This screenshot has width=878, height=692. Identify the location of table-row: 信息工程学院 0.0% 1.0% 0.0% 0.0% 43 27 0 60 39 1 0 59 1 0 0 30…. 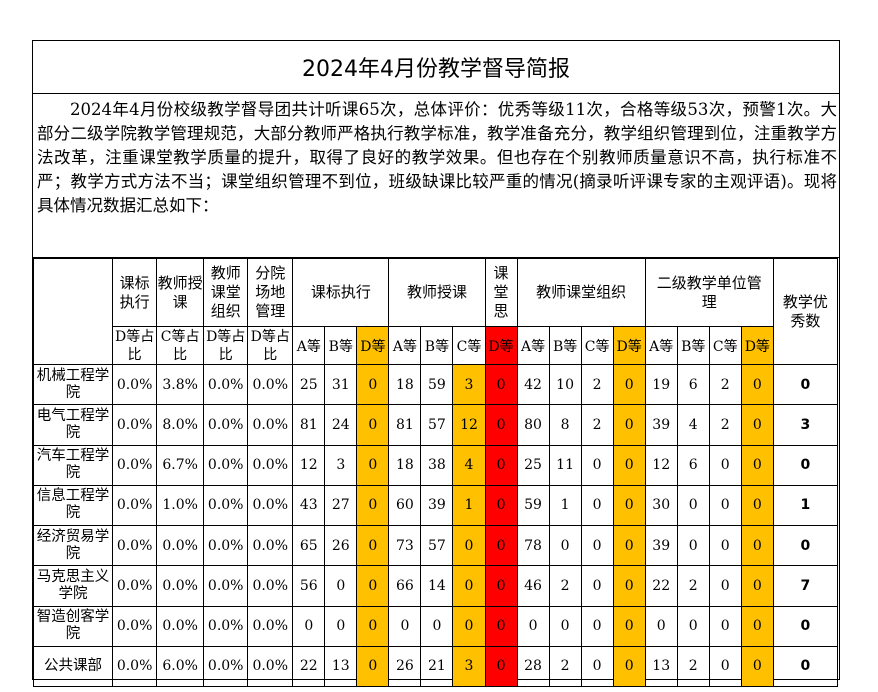
(435, 505).